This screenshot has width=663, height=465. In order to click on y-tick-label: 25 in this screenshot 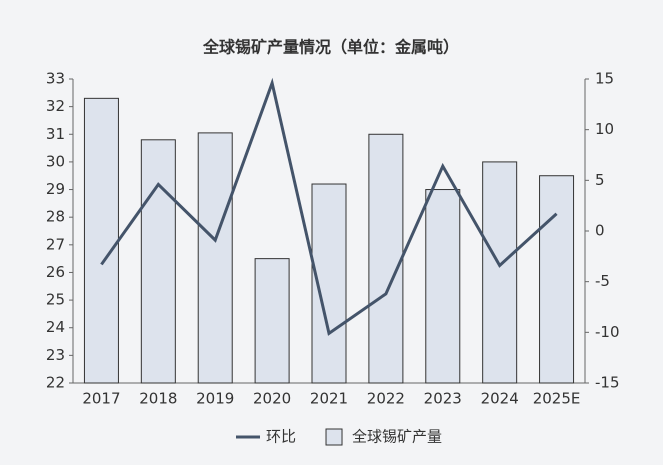, I will do `click(55, 300)`.